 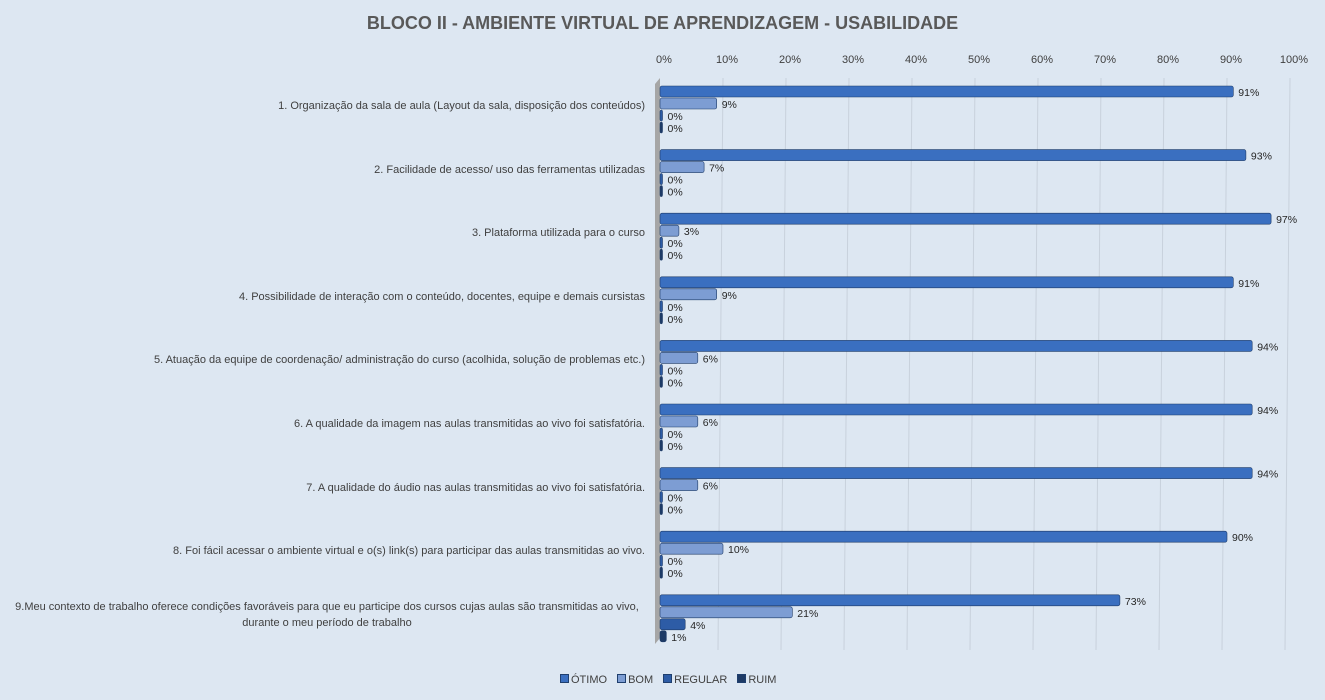 What do you see at coordinates (1286, 220) in the screenshot?
I see `data-label: 97%` at bounding box center [1286, 220].